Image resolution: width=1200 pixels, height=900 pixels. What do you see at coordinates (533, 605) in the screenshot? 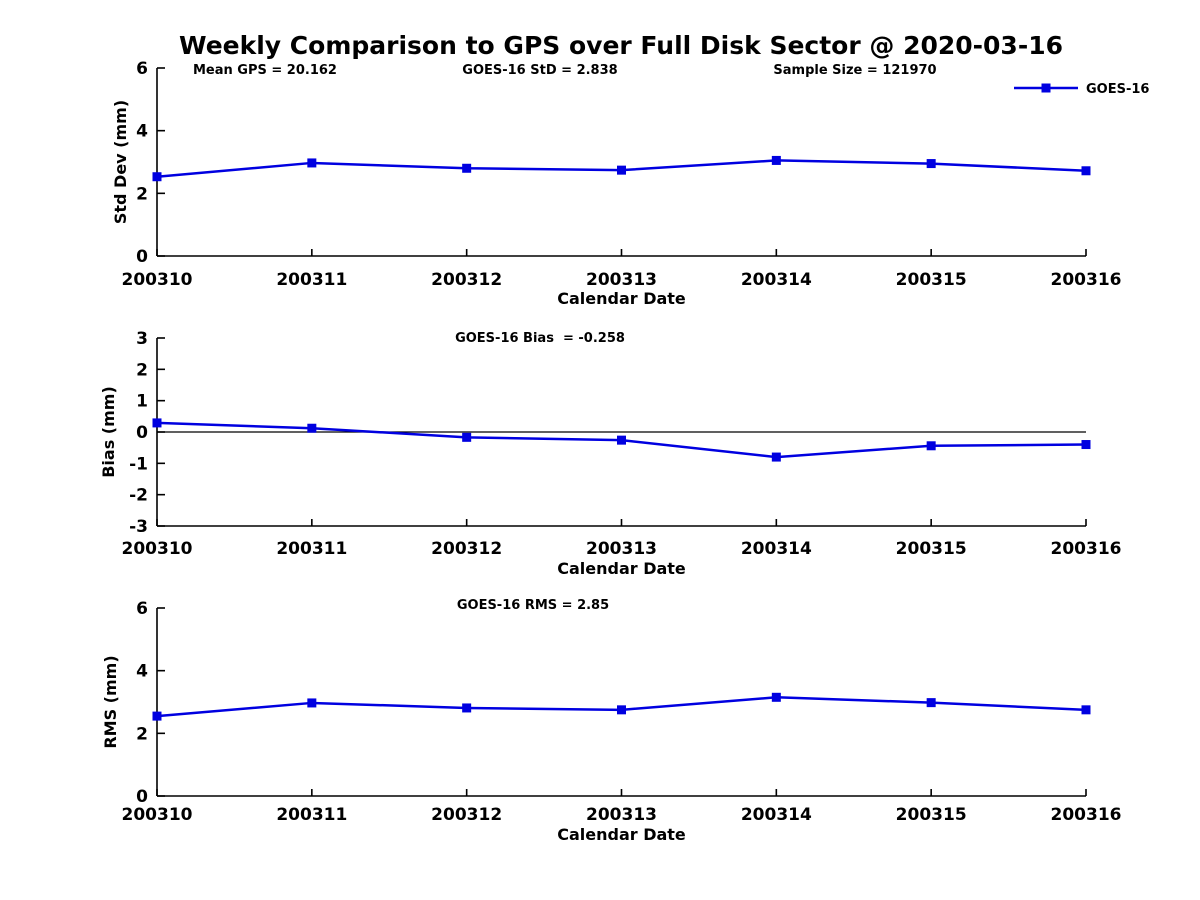
I see `stat-annotation: GOES-16 RMS = 2.85` at bounding box center [533, 605].